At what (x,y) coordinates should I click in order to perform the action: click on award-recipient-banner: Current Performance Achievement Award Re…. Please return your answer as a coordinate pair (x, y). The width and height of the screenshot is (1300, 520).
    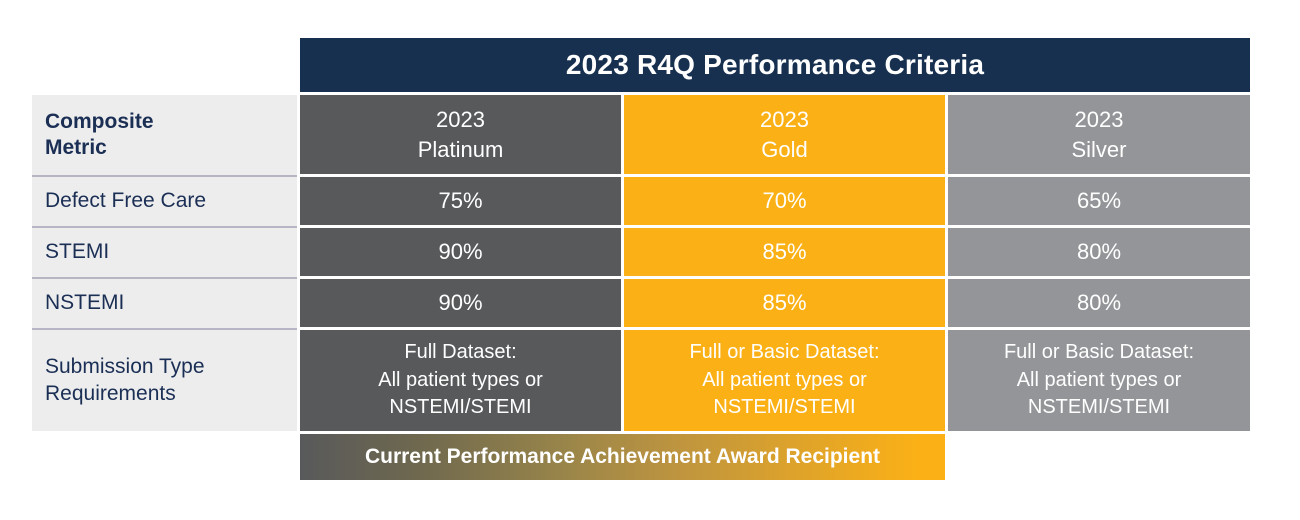
    Looking at the image, I should click on (622, 457).